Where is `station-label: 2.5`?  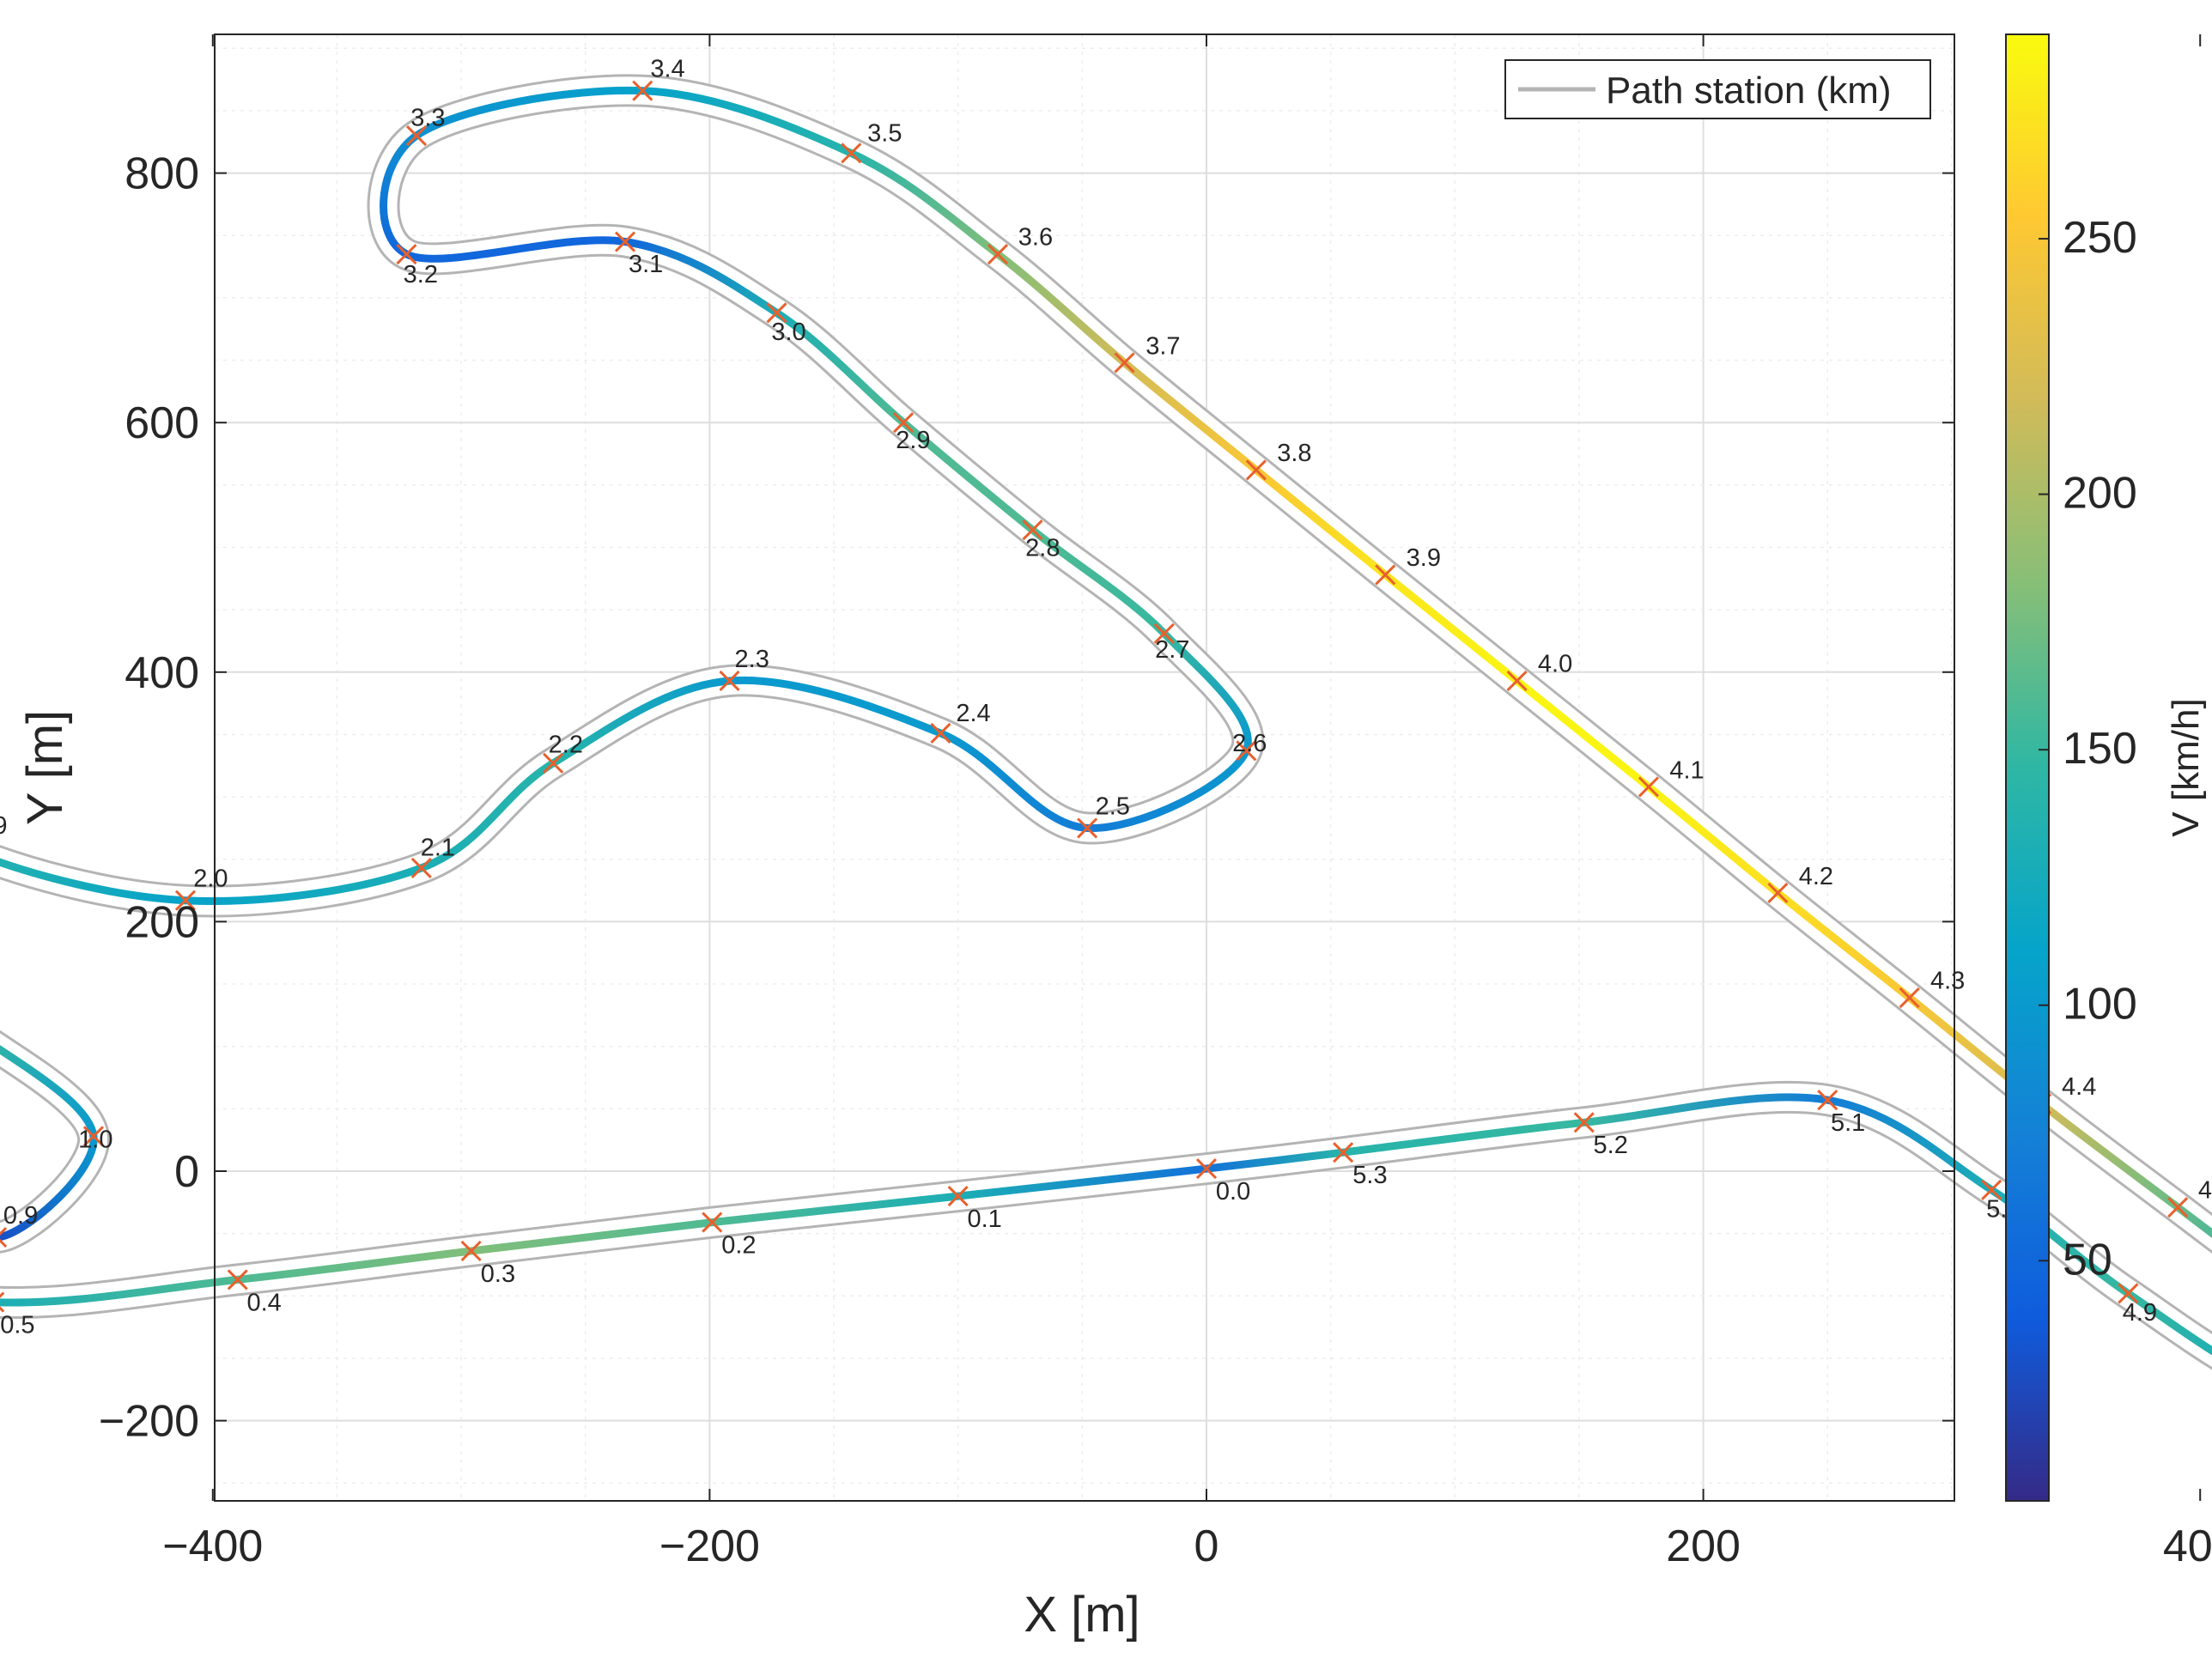 station-label: 2.5 is located at coordinates (1113, 806).